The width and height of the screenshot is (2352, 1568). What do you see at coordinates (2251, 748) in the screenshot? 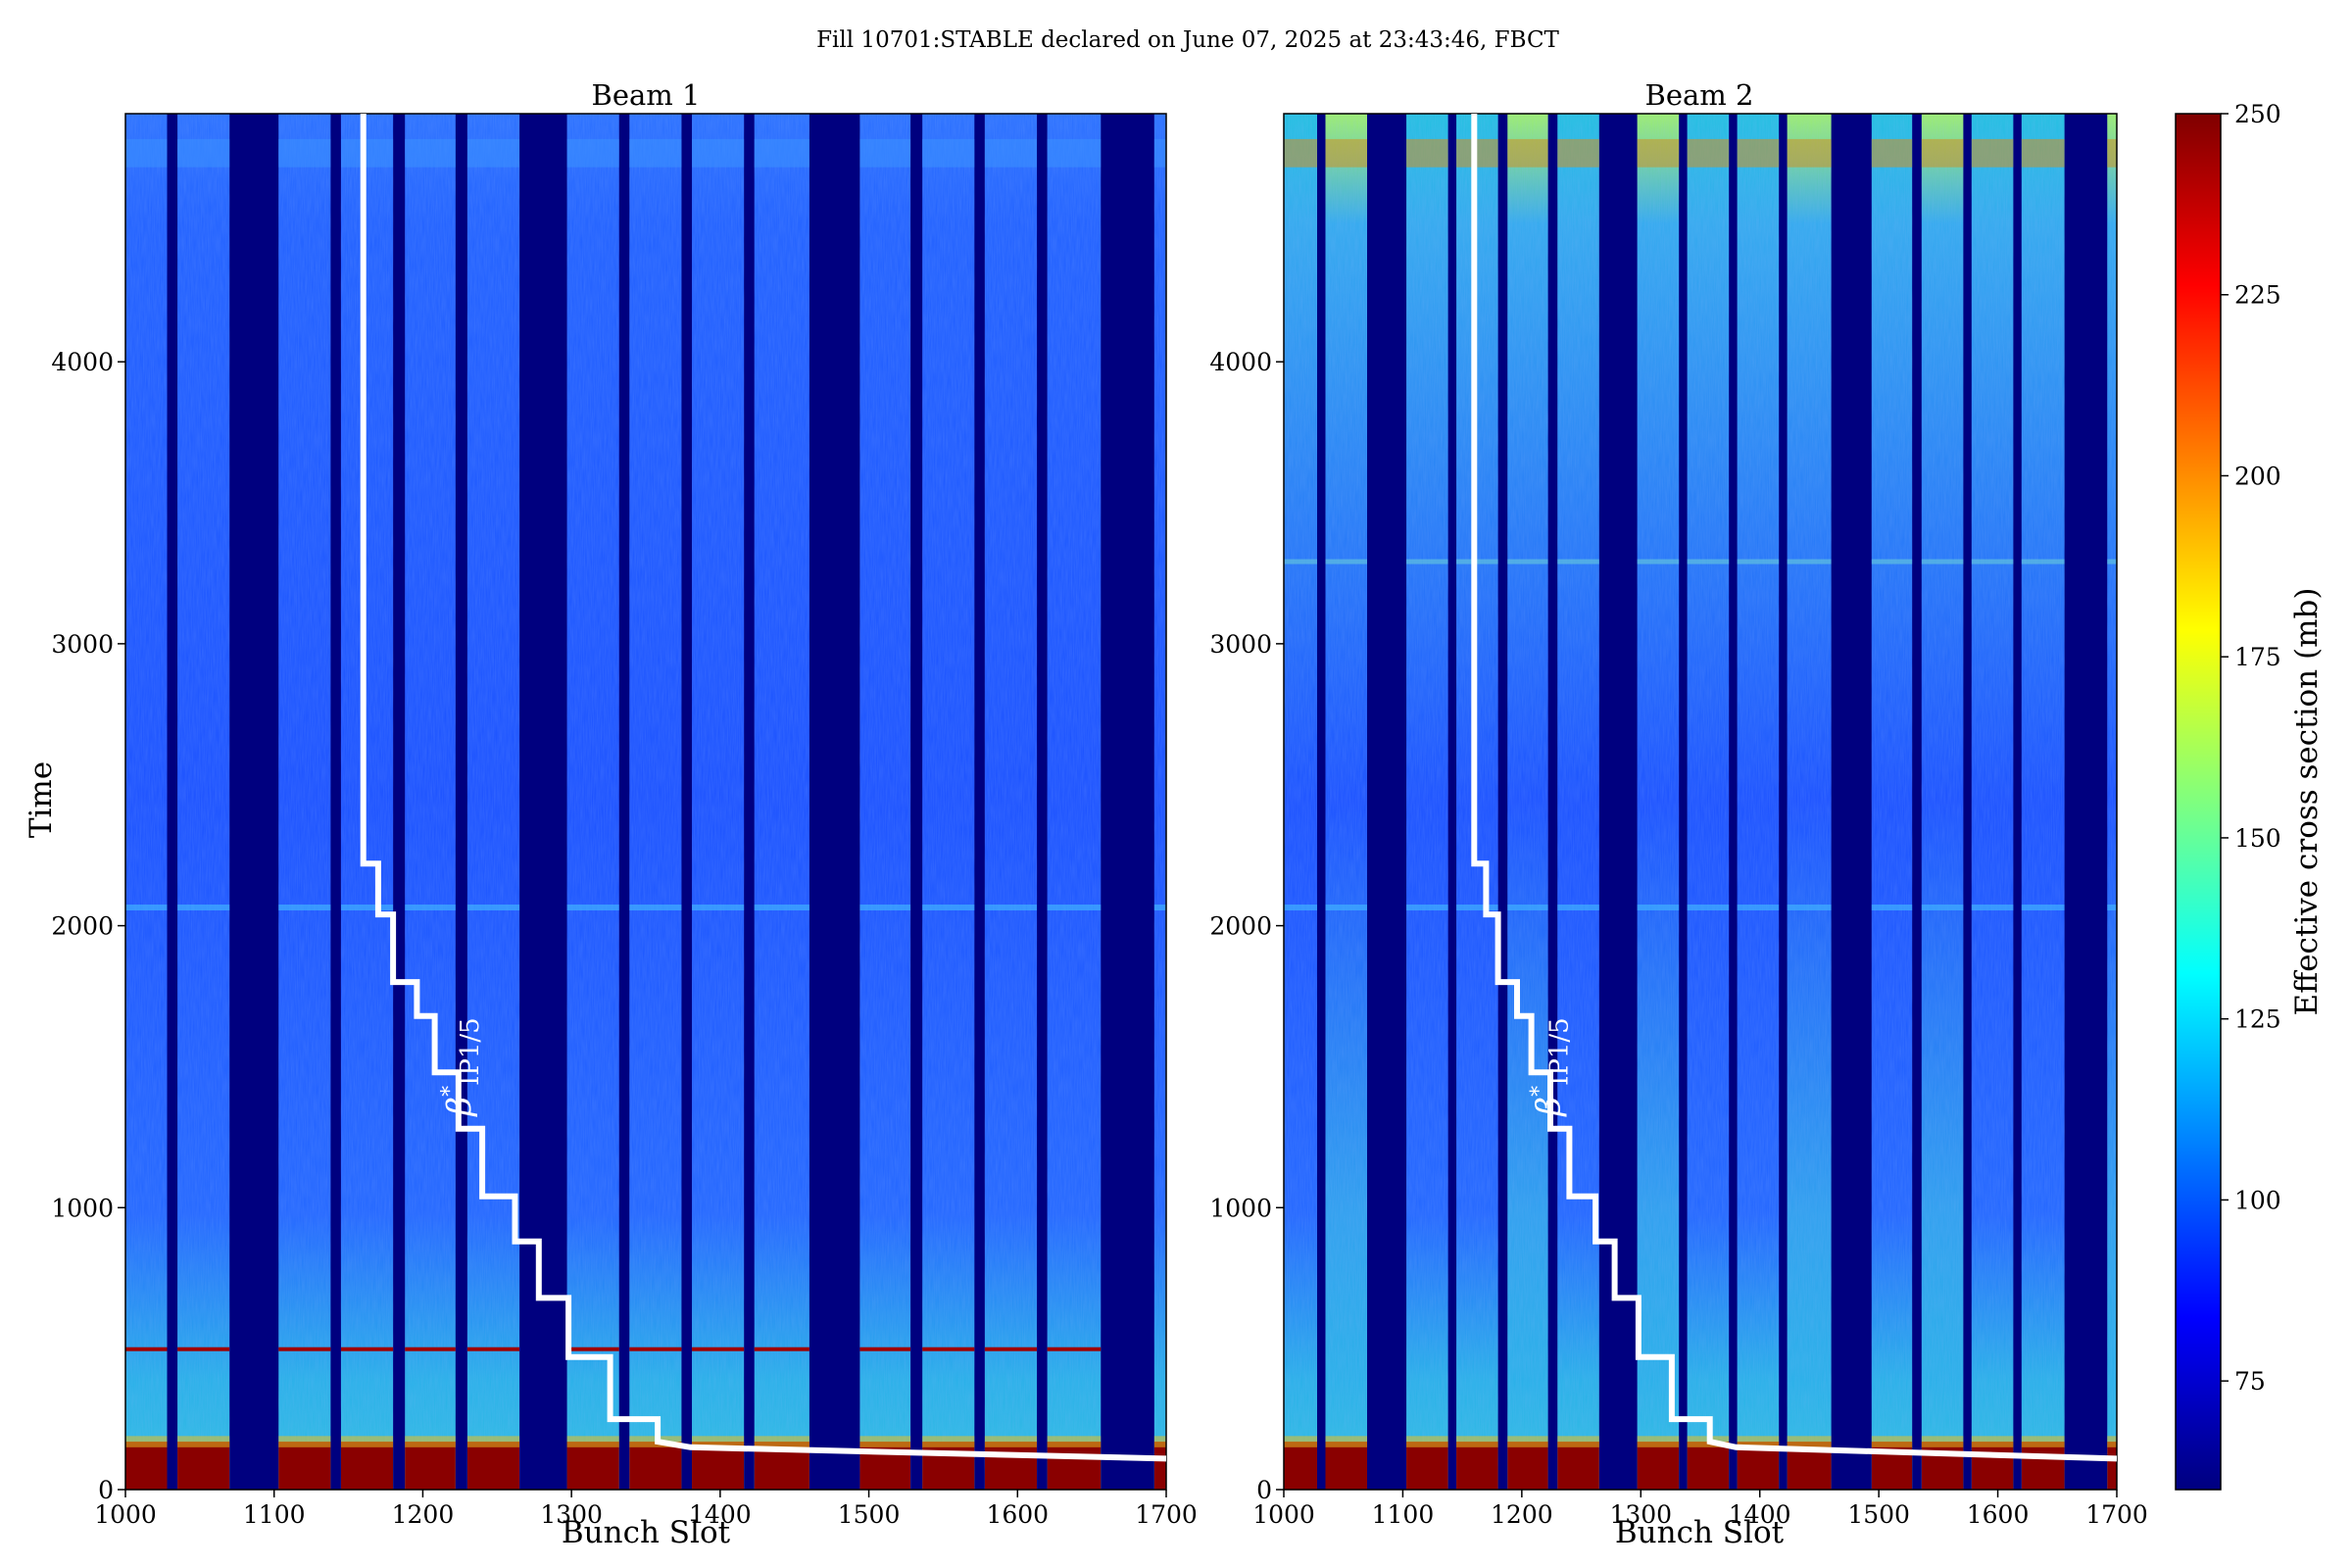
I see `colorbar-ticks: 75 100 125 150 175 200 225 250` at bounding box center [2251, 748].